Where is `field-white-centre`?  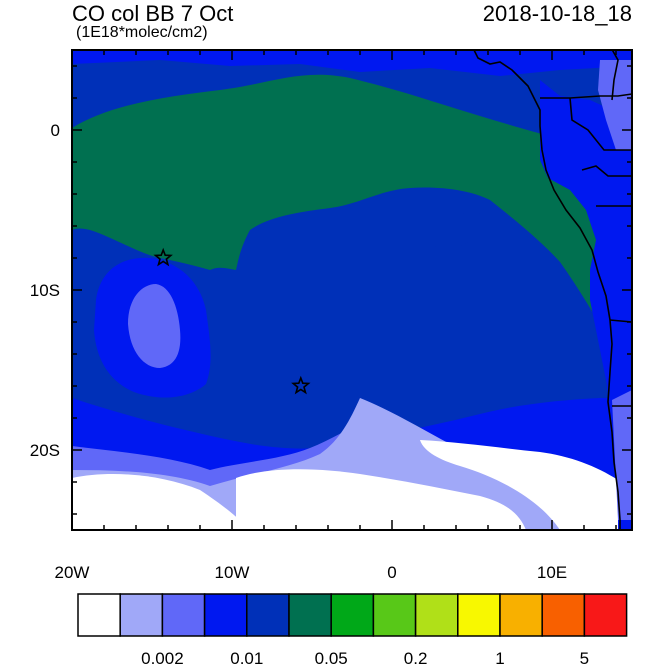 field-white-centre is located at coordinates (381, 499).